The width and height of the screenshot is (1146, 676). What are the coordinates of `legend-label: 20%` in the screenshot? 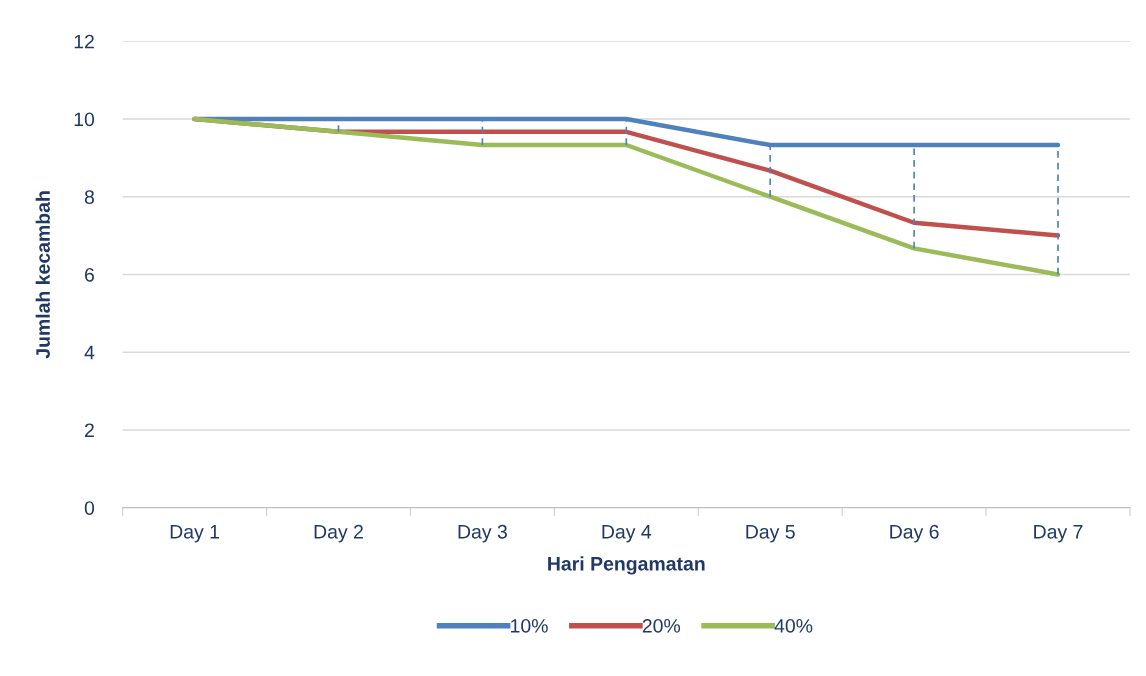 It's located at (661, 625).